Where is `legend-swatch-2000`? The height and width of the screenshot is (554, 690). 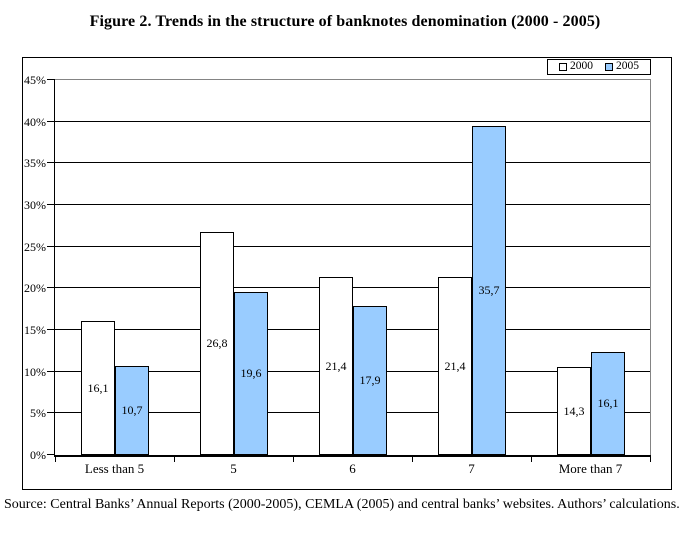
legend-swatch-2000 is located at coordinates (563, 67).